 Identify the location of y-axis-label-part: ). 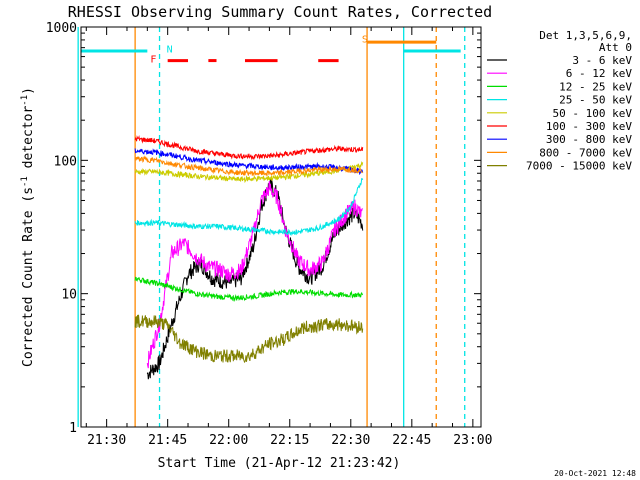
(28, 91).